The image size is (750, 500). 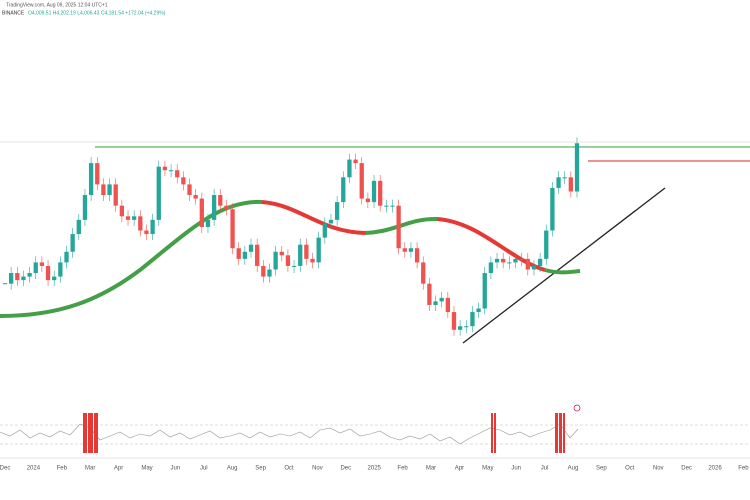 What do you see at coordinates (715, 469) in the screenshot?
I see `x-tick-label: 2026` at bounding box center [715, 469].